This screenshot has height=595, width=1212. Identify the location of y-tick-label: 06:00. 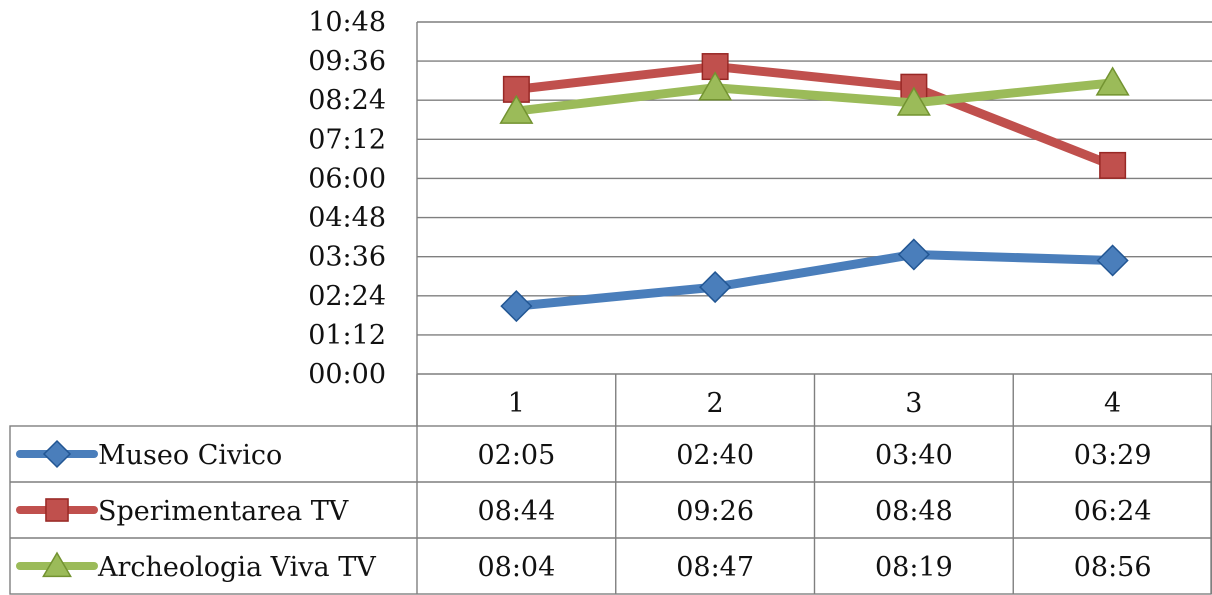
(347, 178).